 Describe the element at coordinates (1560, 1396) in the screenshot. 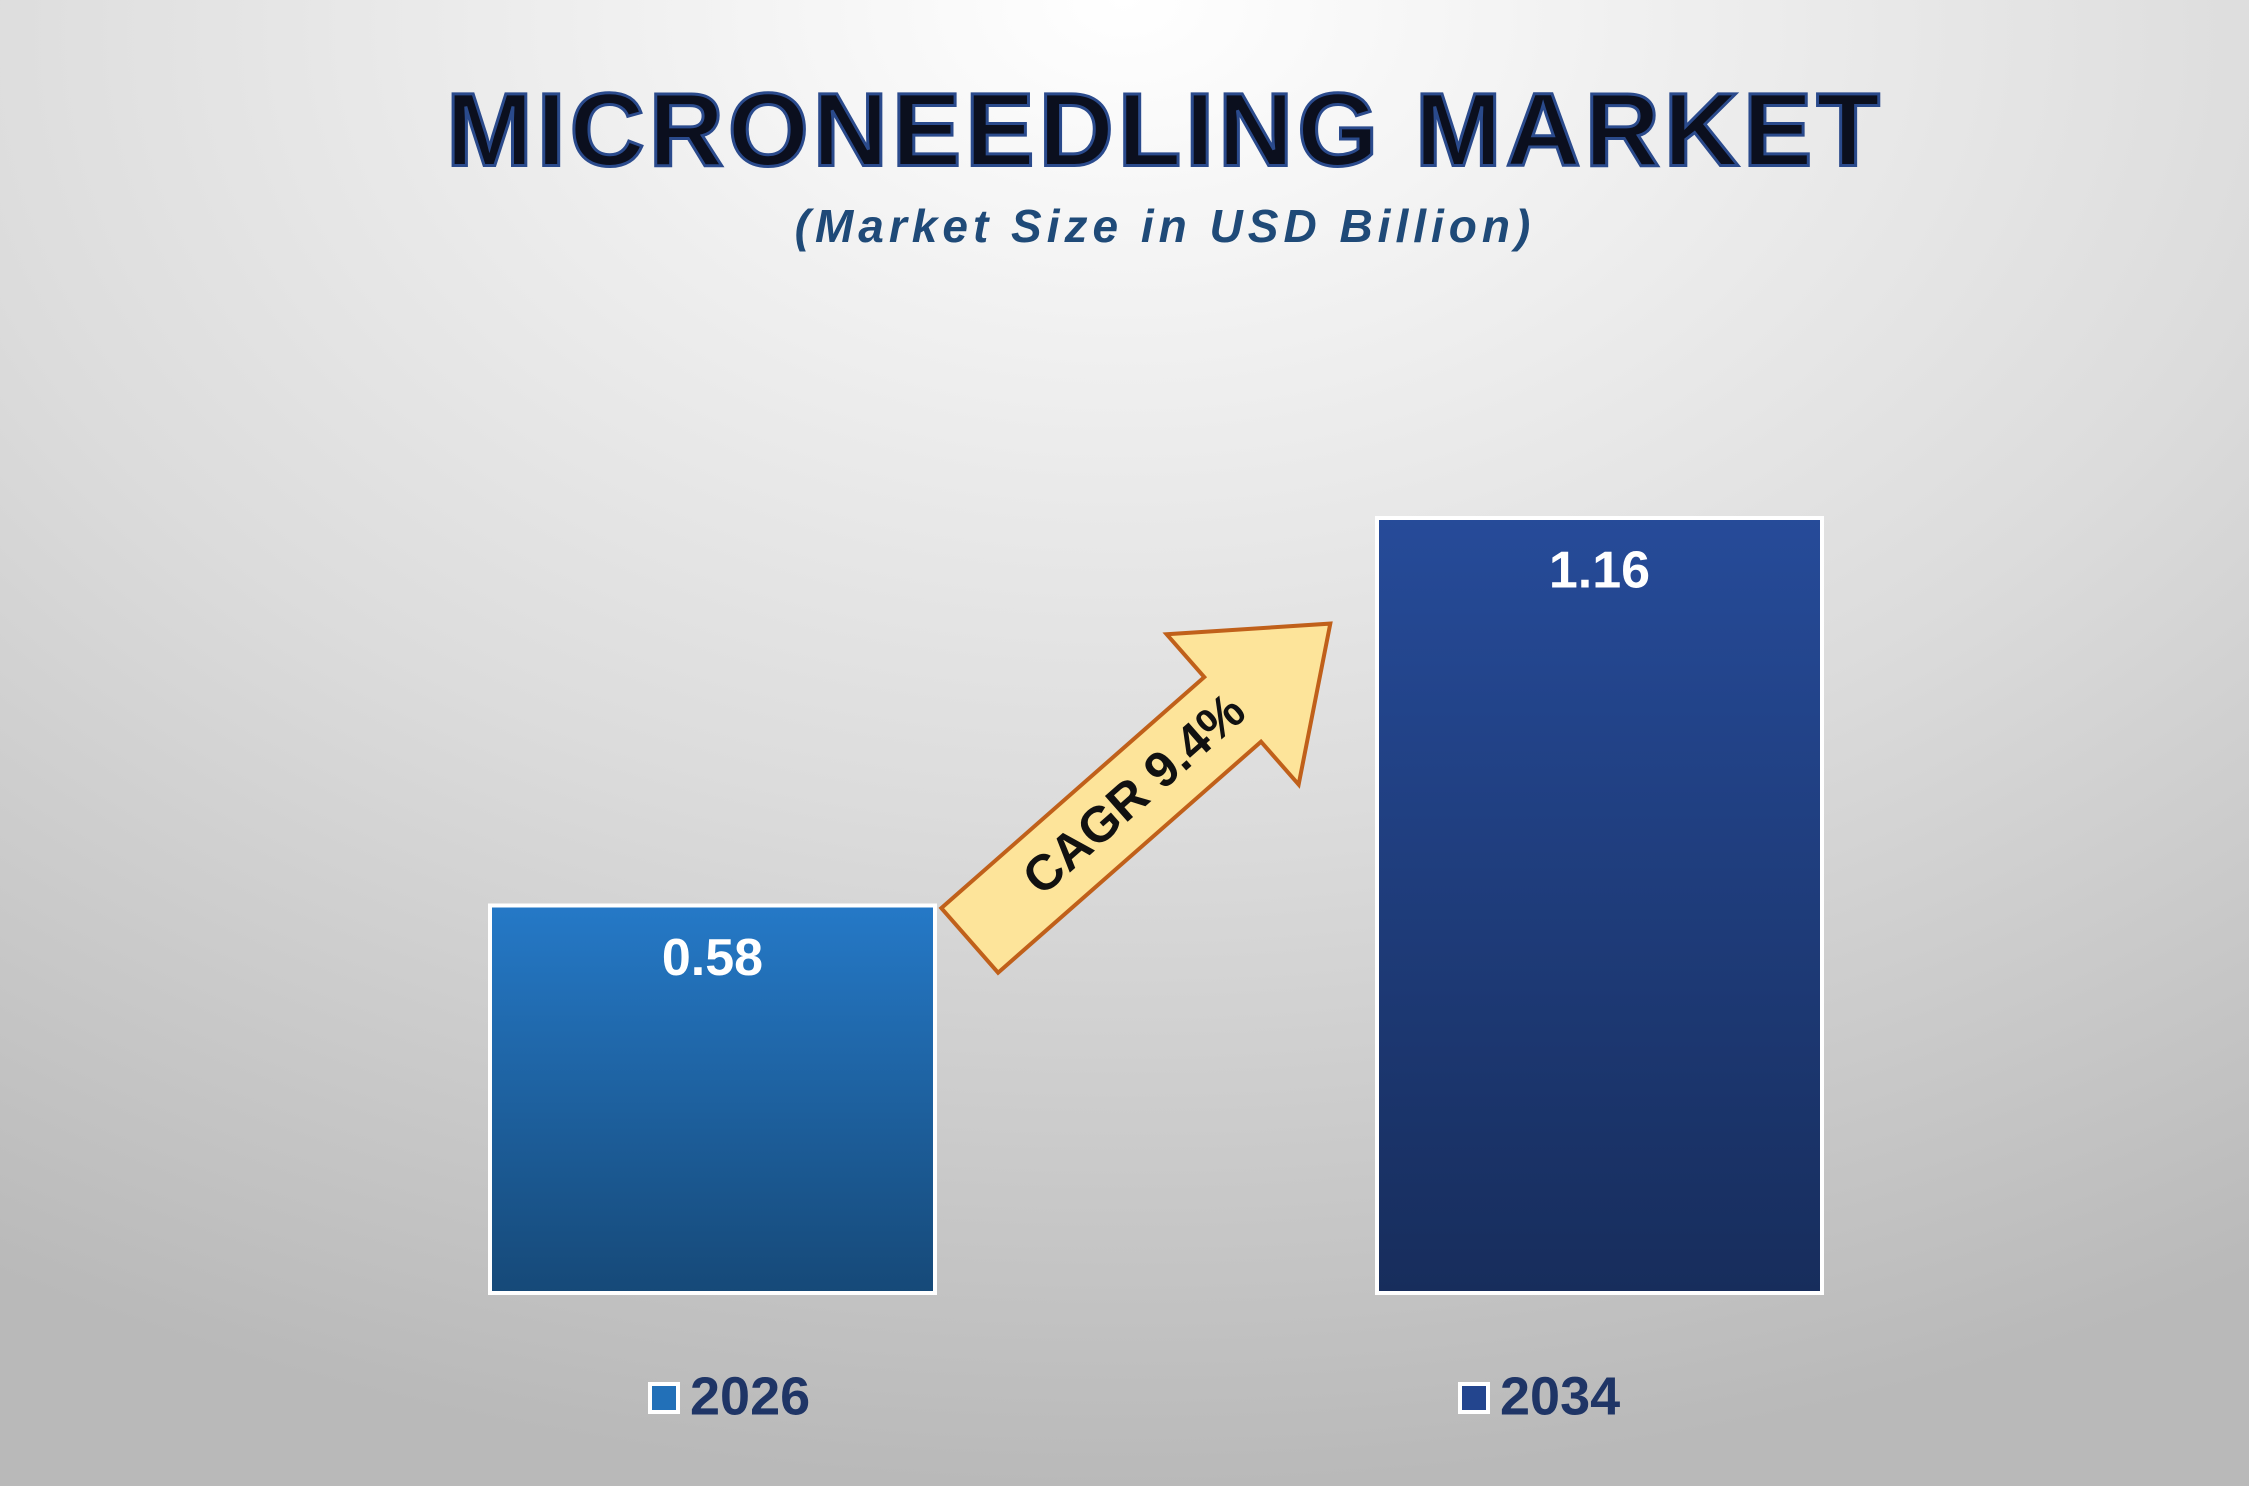

I see `legend-label: 2034` at that location.